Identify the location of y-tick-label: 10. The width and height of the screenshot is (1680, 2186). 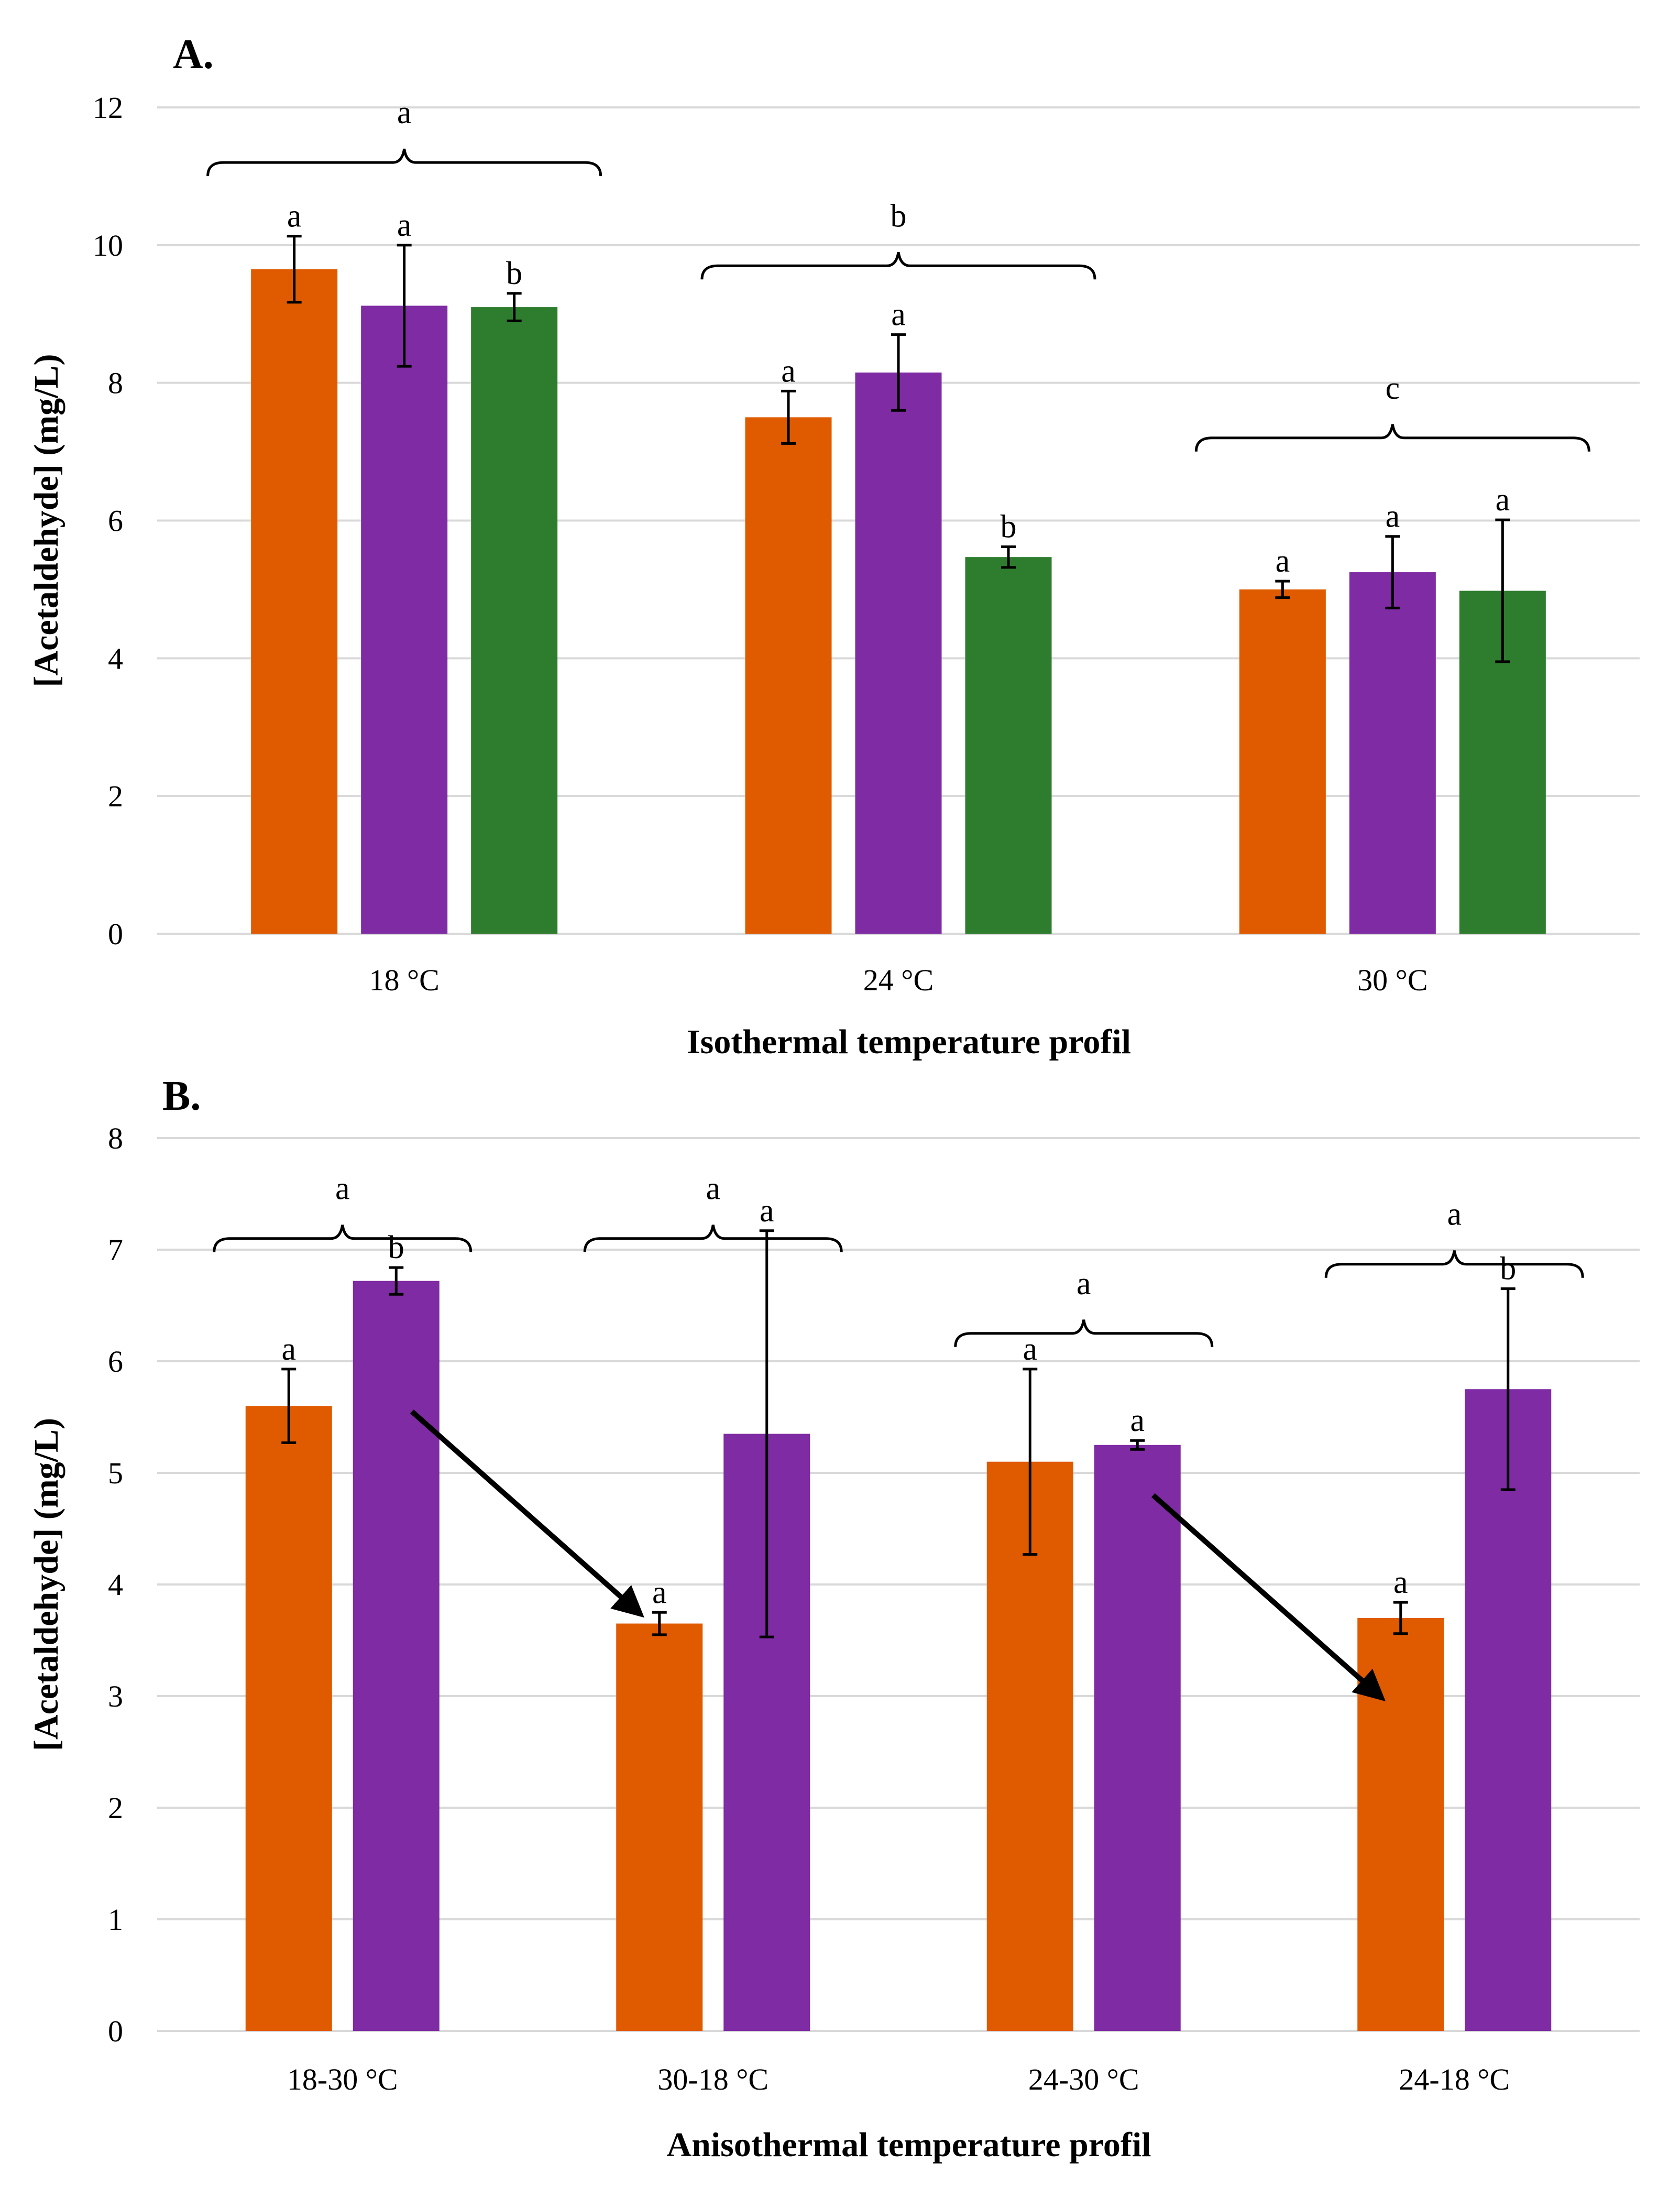
(108, 245).